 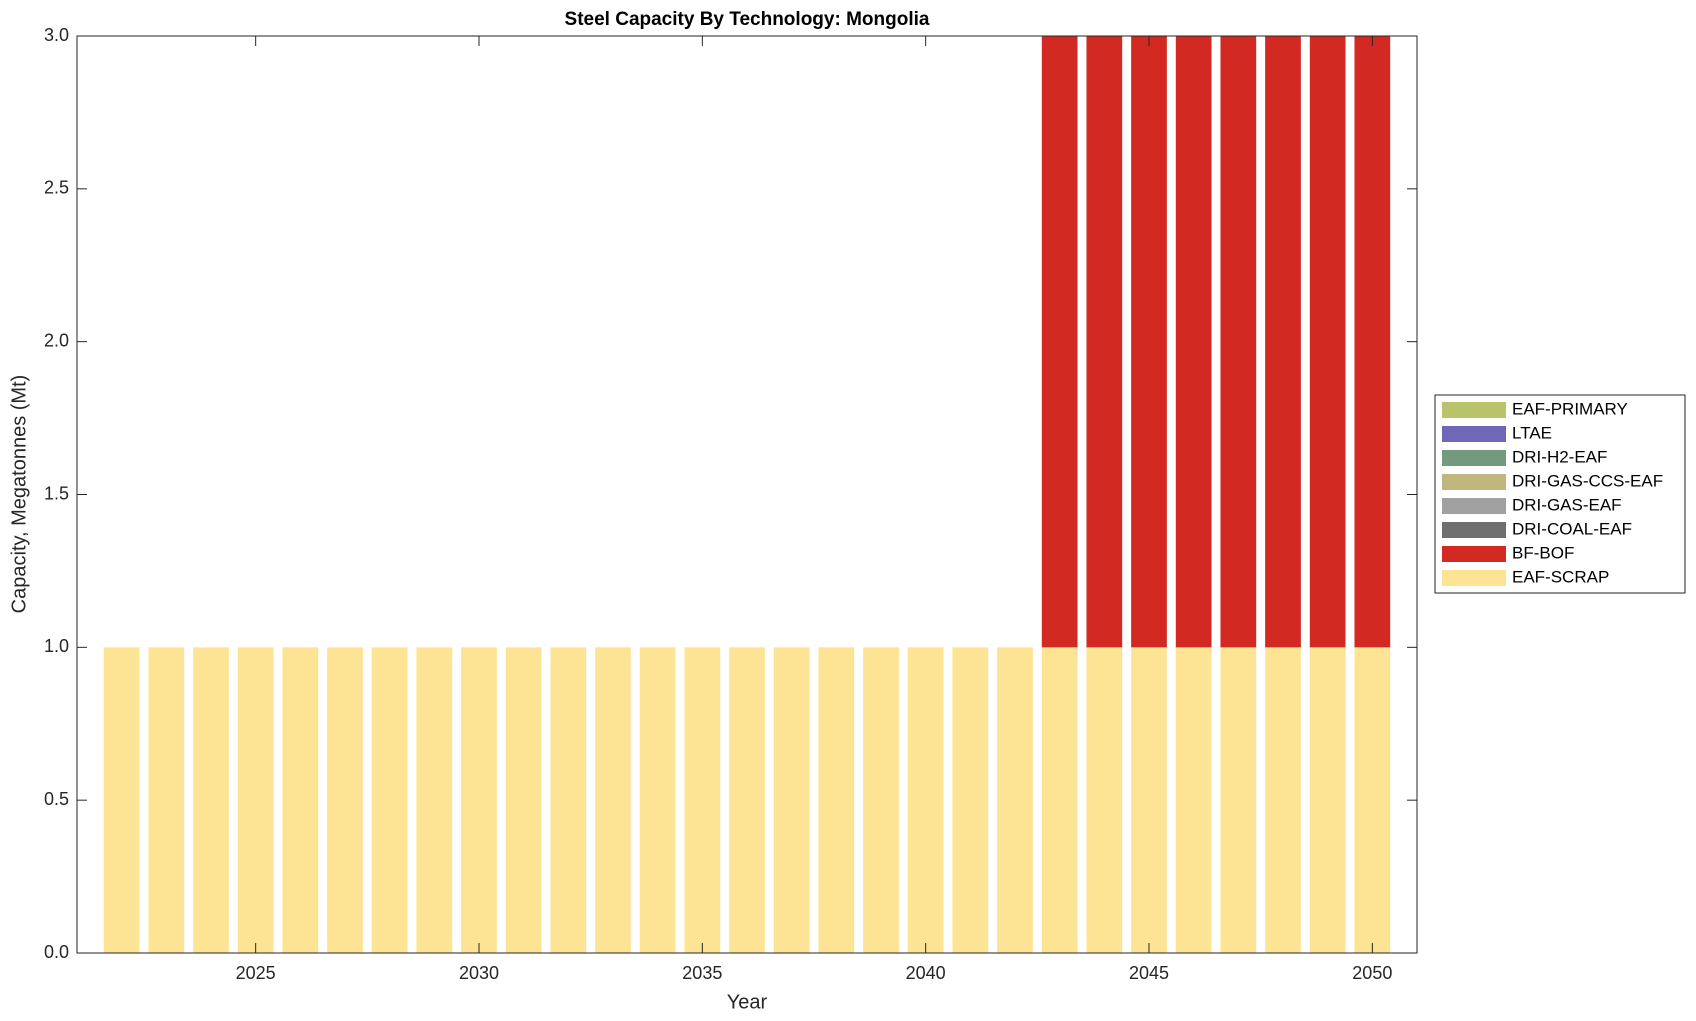 What do you see at coordinates (1560, 576) in the screenshot?
I see `legend-label: EAF-SCRAP` at bounding box center [1560, 576].